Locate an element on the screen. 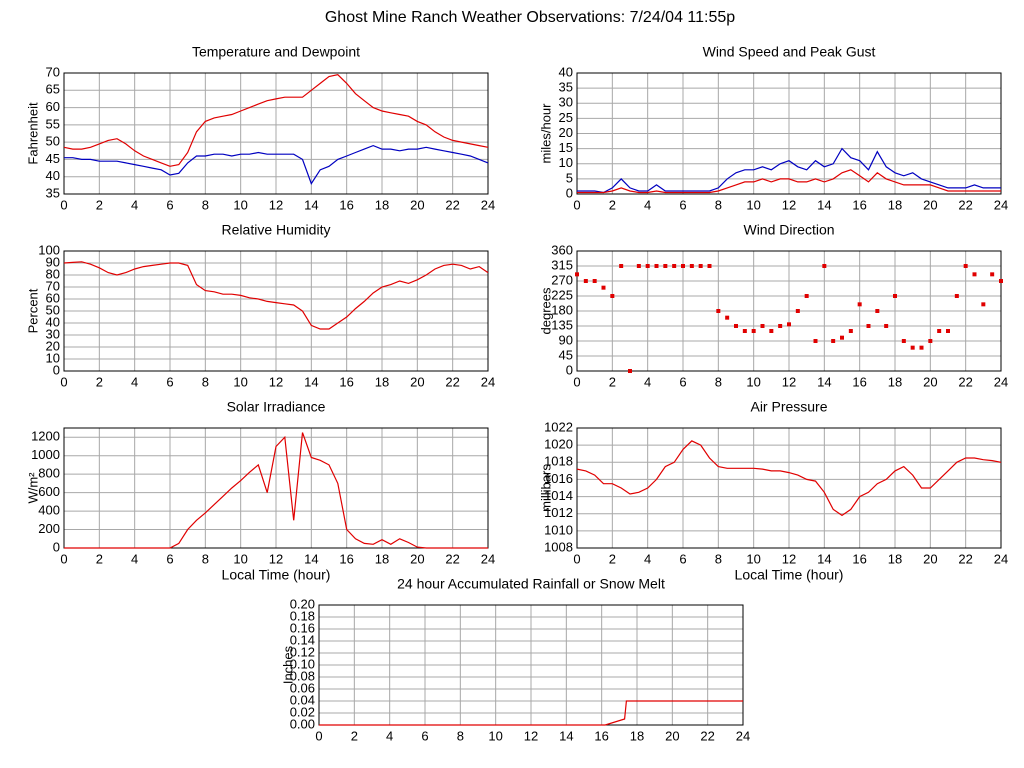  y-tick-label: 40 is located at coordinates (53, 175).